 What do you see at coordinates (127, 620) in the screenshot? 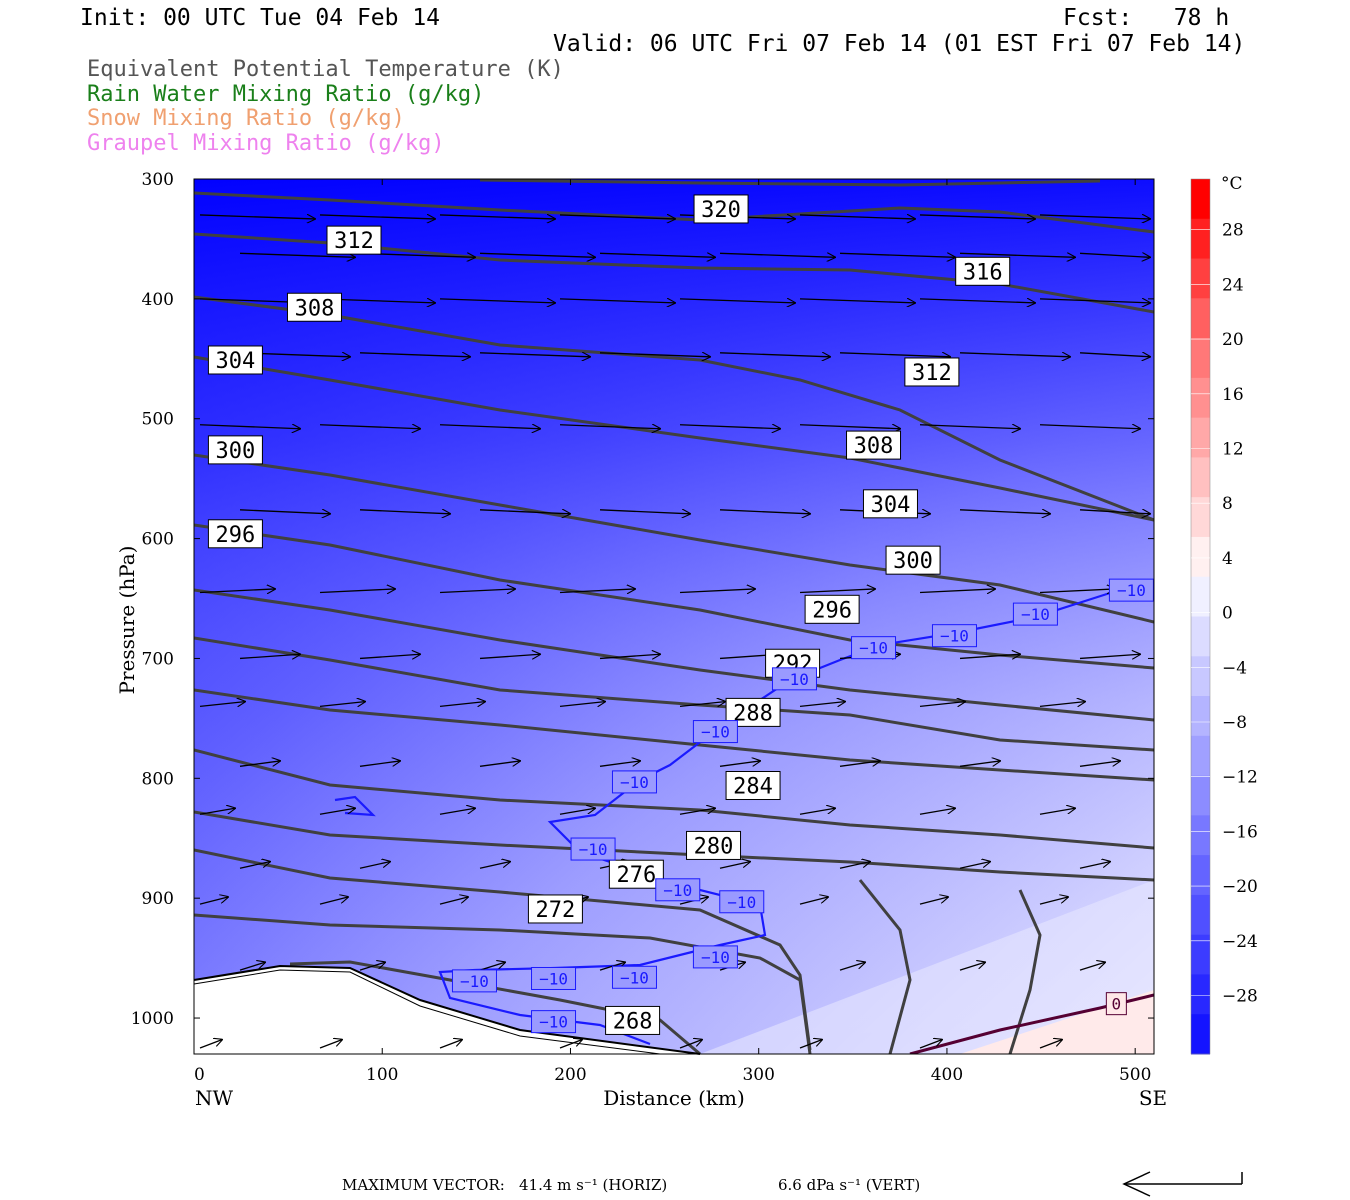
I see `y-axis-label: Pressure (hPa)` at bounding box center [127, 620].